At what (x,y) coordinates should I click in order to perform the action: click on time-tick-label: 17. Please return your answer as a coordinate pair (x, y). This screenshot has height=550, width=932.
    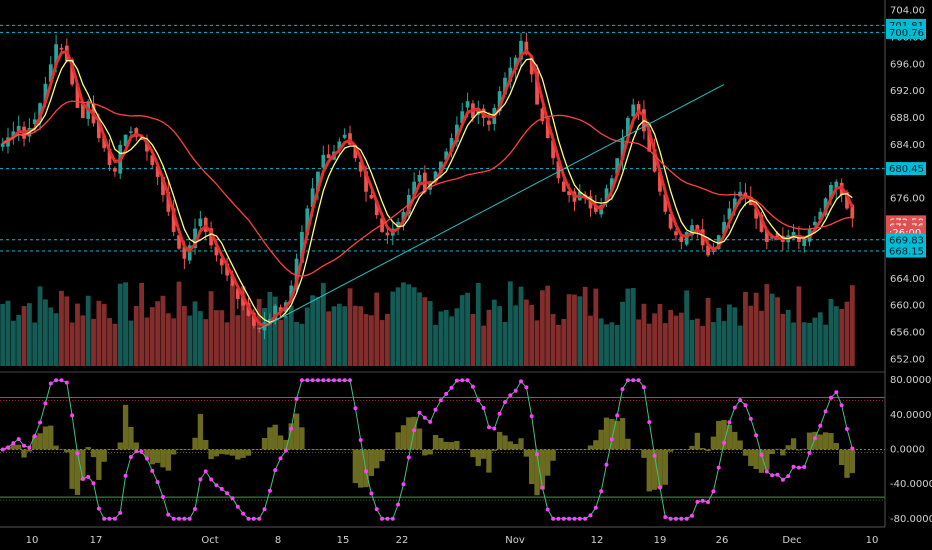
    Looking at the image, I should click on (96, 540).